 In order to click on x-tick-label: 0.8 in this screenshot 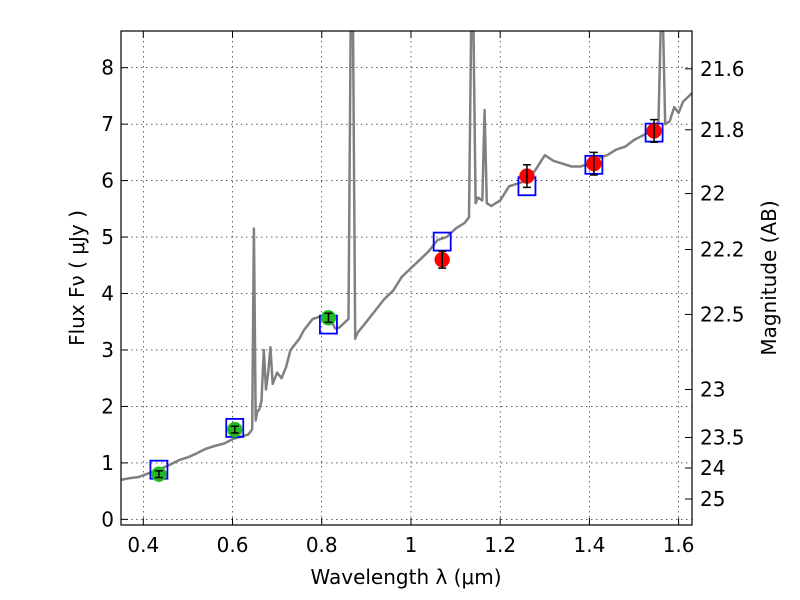, I will do `click(322, 545)`.